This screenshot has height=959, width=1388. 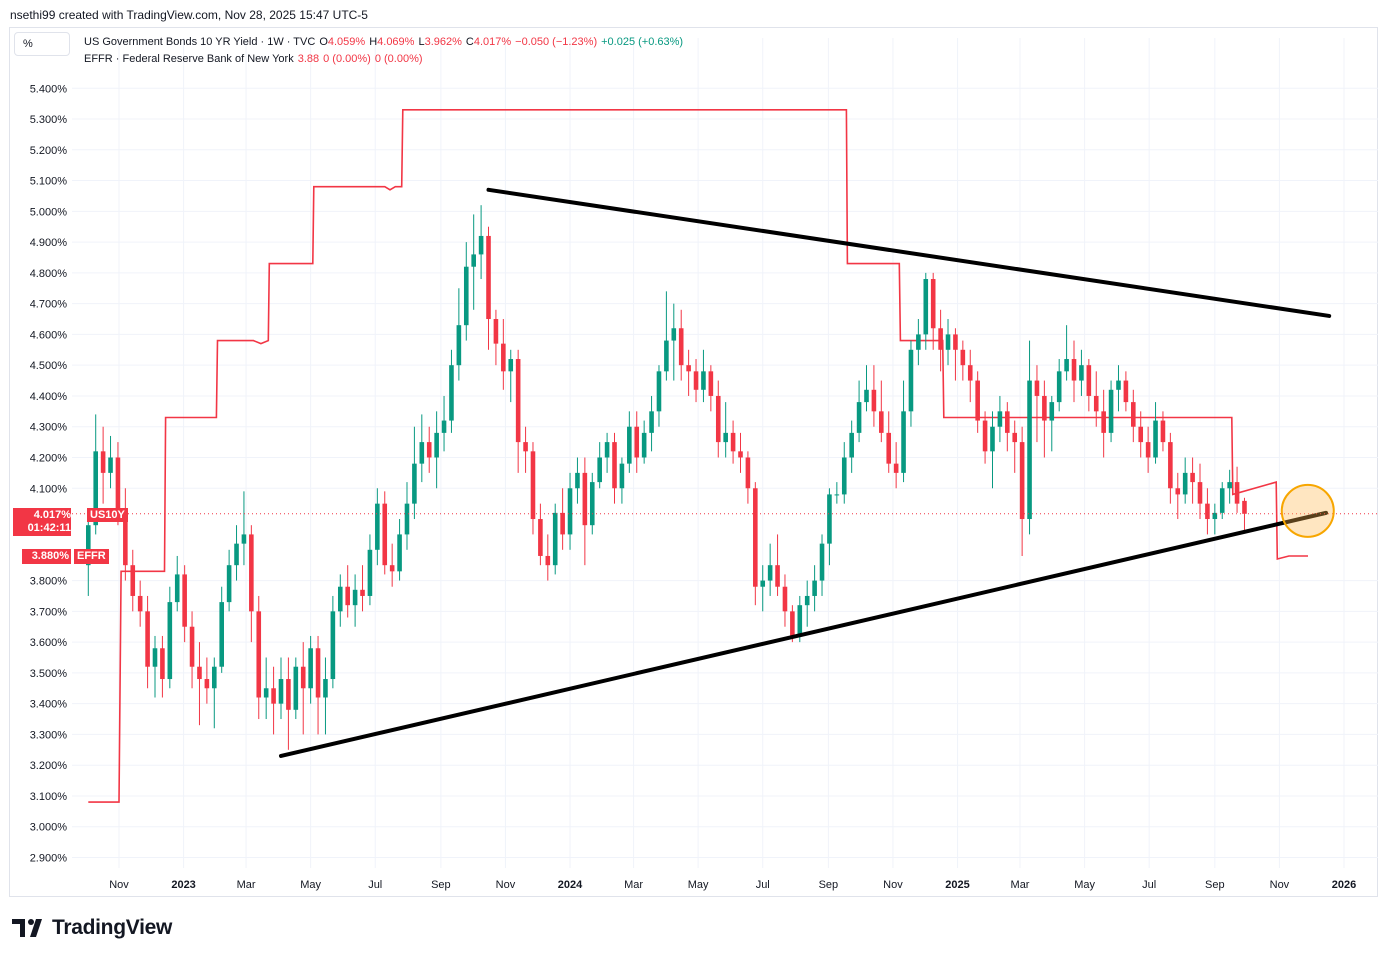 I want to click on highlight-circle, so click(x=1307, y=510).